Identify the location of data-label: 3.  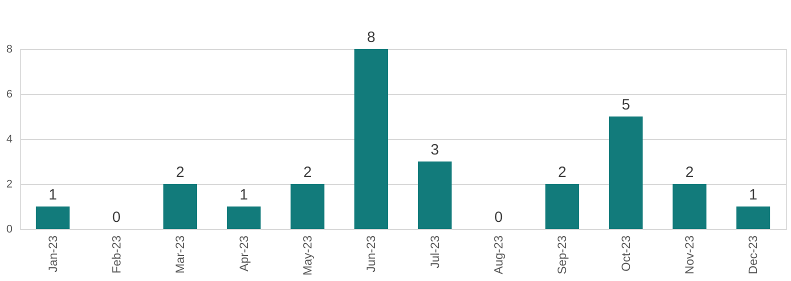
(435, 150).